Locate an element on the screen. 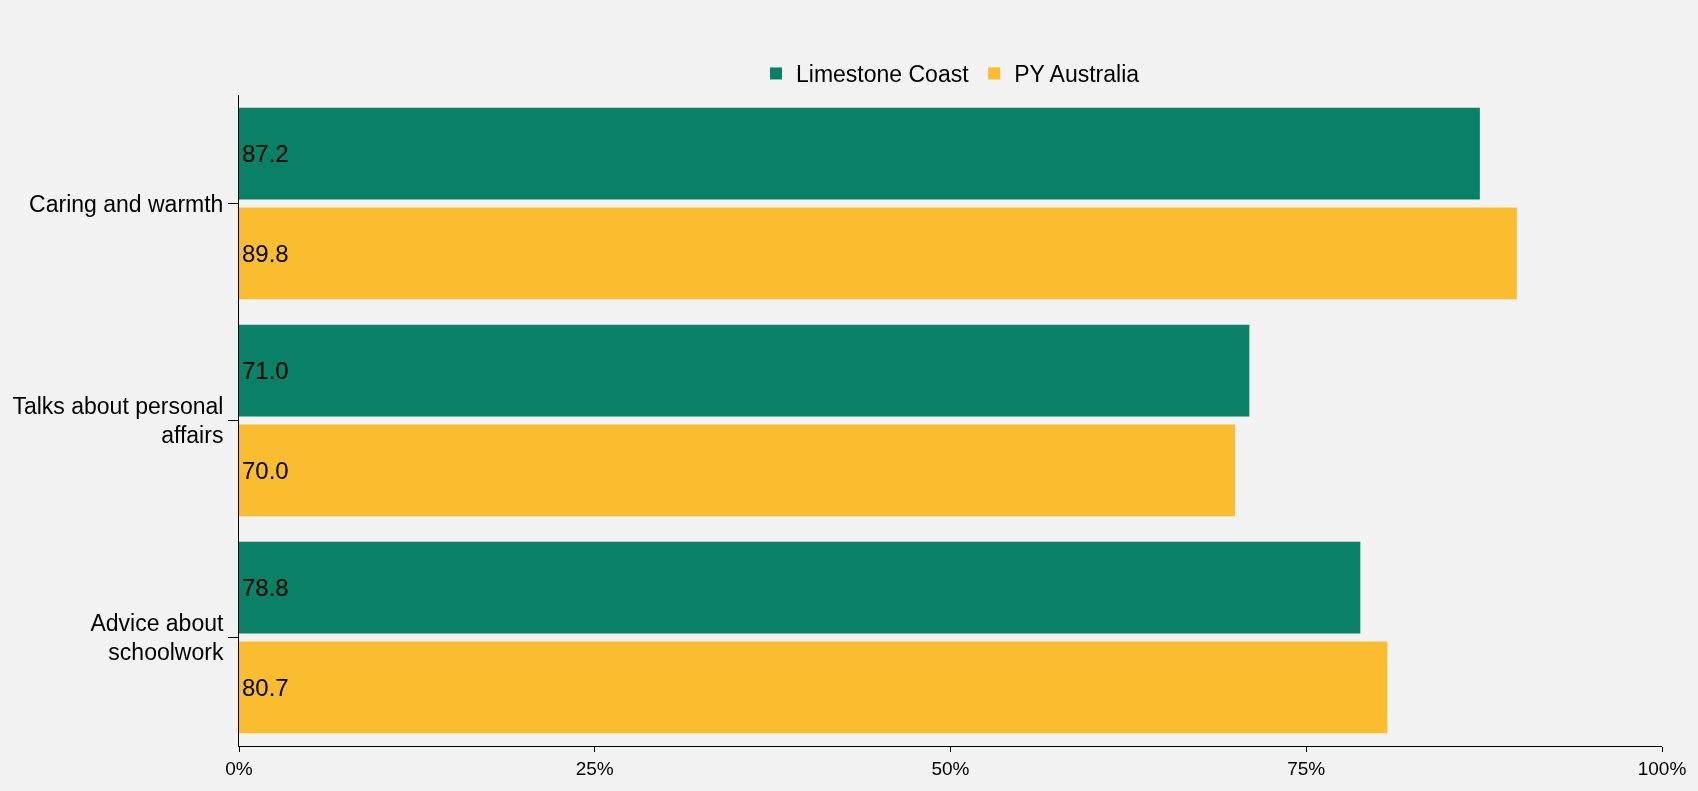  x-tick-label: 100% is located at coordinates (1662, 768).